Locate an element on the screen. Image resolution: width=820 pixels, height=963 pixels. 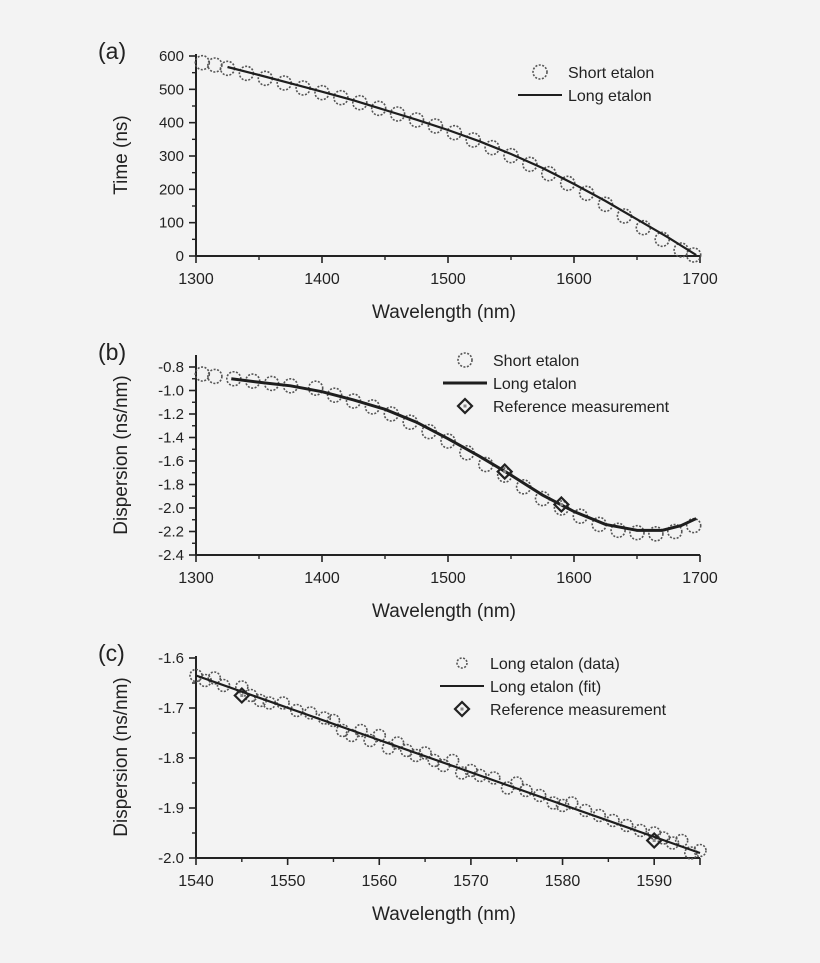
y-tick-label: -1.8 is located at coordinates (171, 485).